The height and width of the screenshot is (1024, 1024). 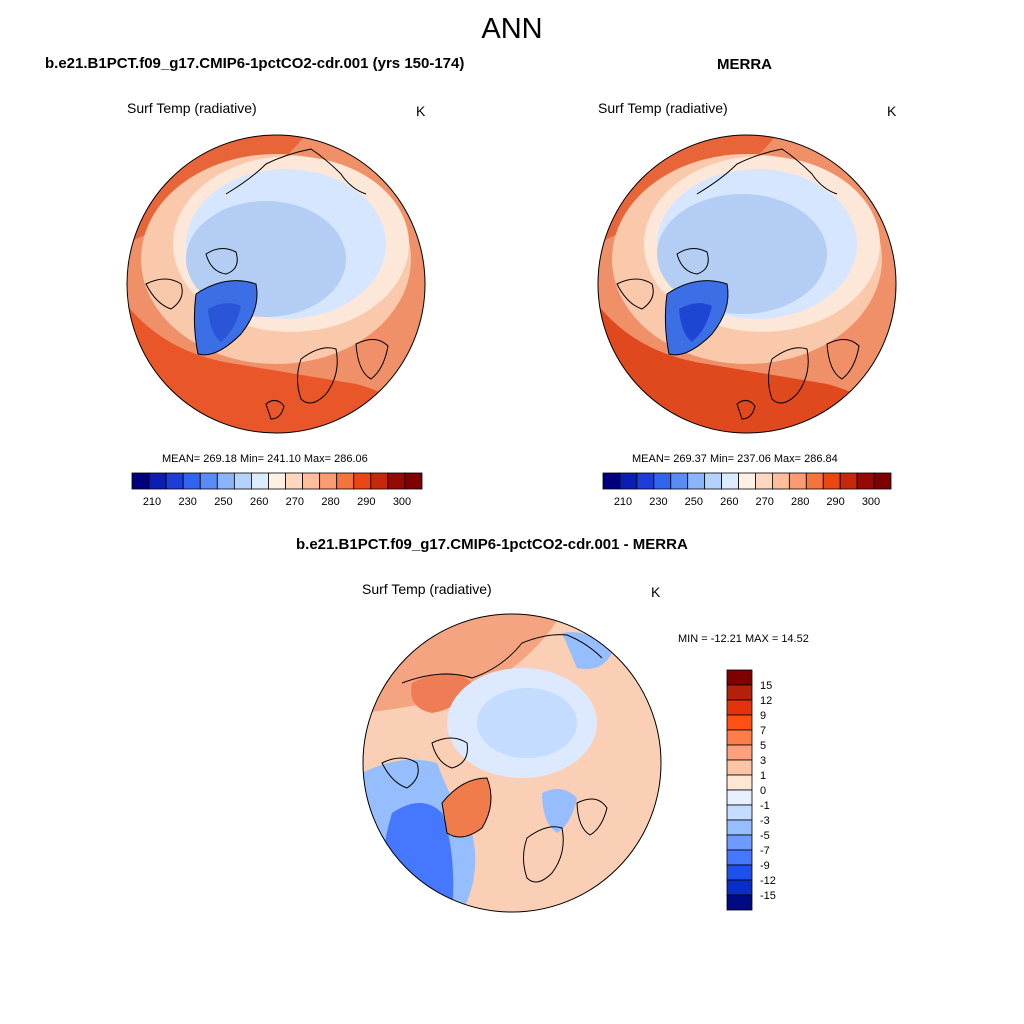 I want to click on diff-stats: MIN = -12.21 MAX = 14.52, so click(x=743, y=639).